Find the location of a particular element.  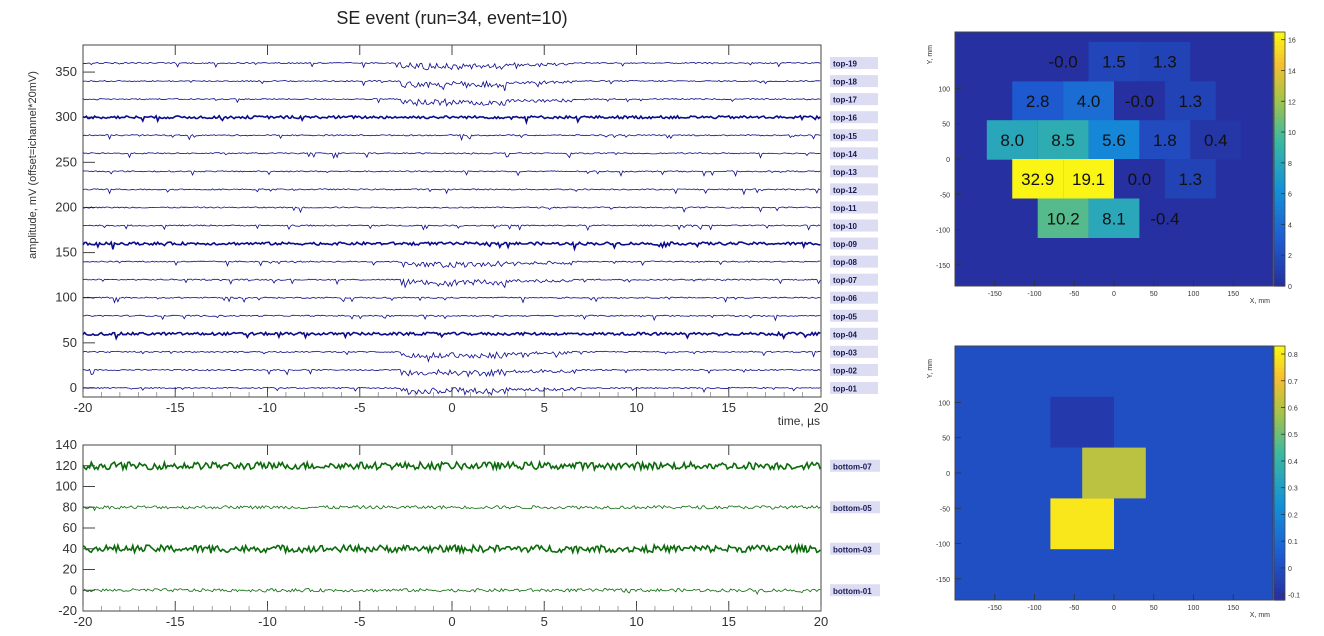

map-cell-label: 1.5 is located at coordinates (1114, 62).